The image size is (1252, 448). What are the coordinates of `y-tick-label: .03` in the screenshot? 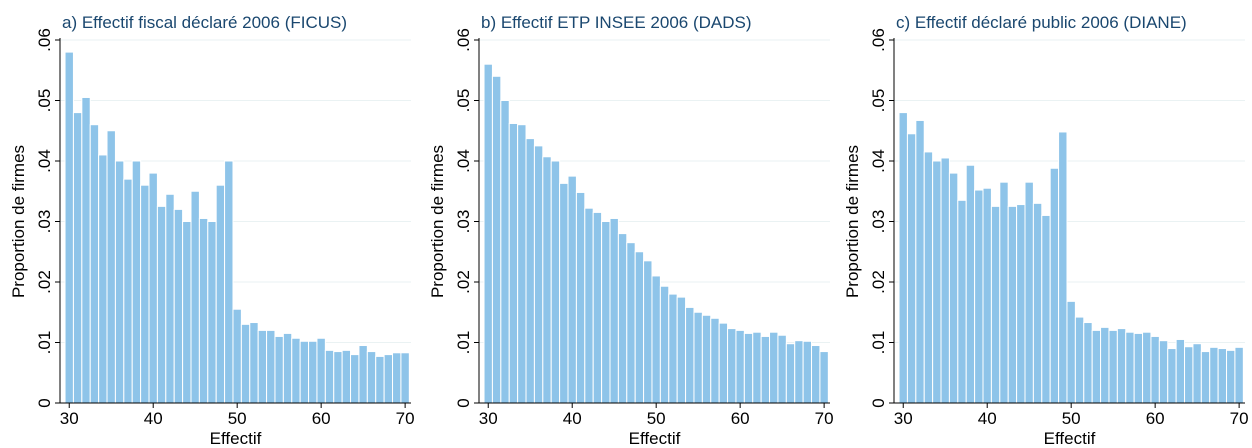 It's located at (878, 222).